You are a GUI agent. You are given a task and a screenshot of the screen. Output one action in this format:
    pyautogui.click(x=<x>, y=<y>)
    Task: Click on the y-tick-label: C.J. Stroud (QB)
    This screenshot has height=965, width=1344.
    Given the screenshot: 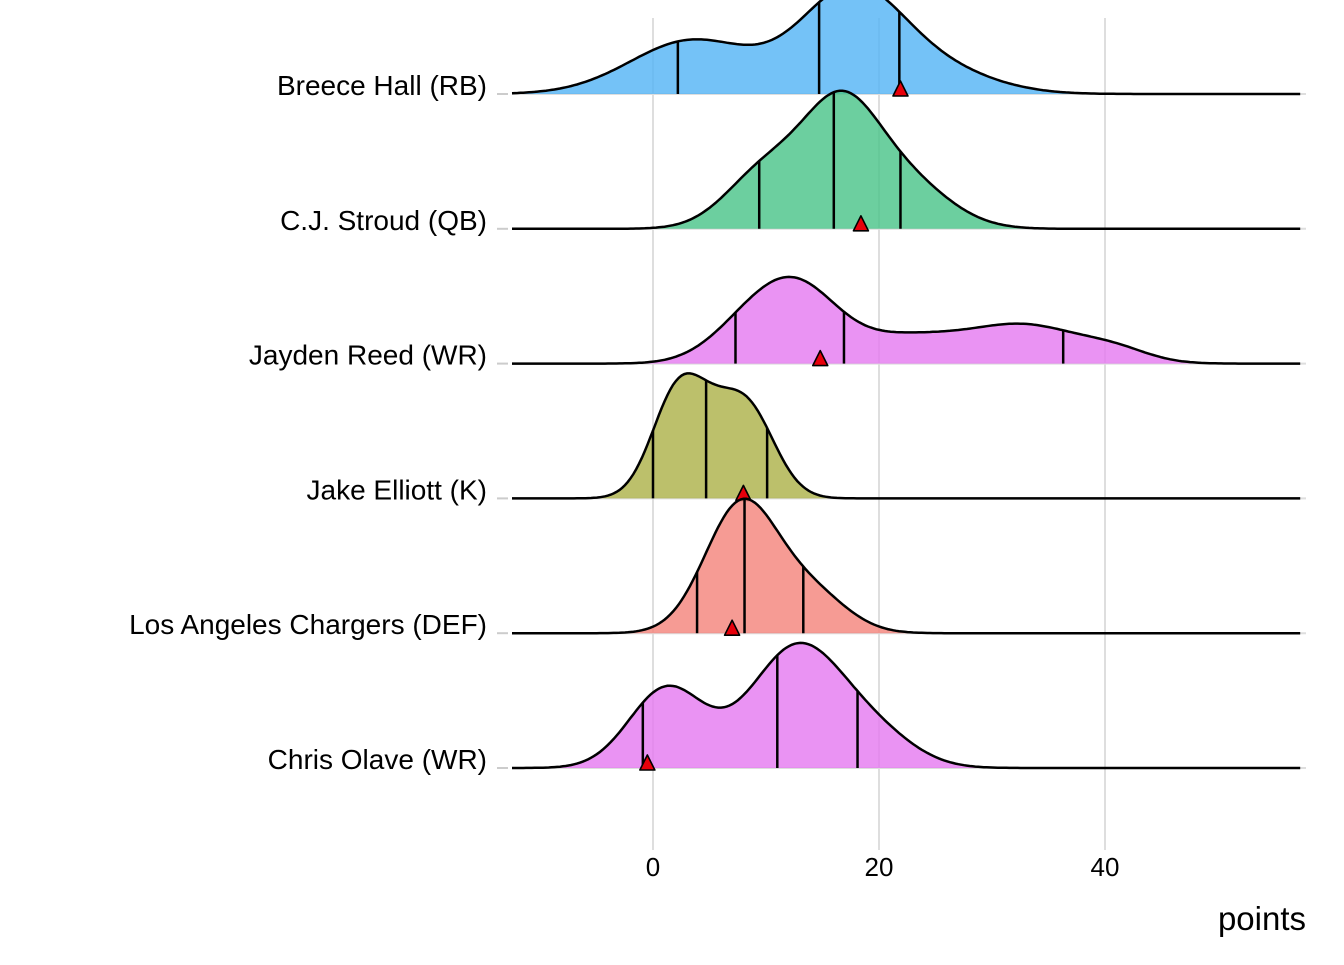 What is the action you would take?
    pyautogui.click(x=383, y=220)
    